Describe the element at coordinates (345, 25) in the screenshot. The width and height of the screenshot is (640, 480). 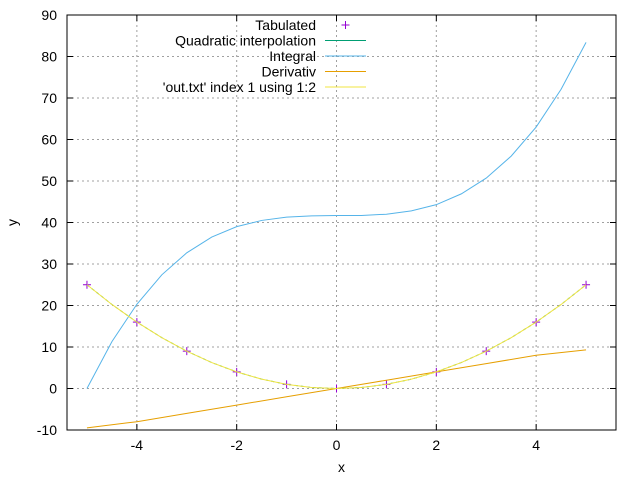
I see `legend-swatch` at that location.